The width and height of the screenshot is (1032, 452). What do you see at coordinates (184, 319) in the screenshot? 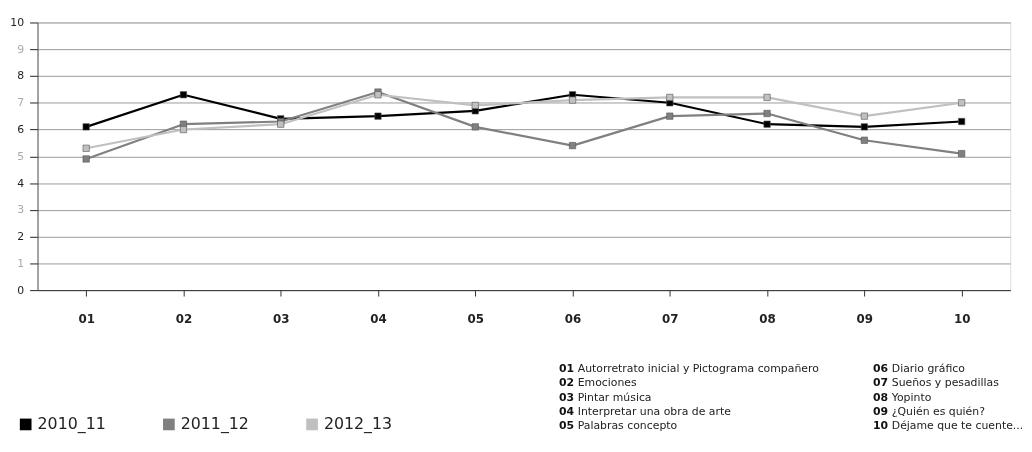
I see `x-tick-label: 02` at bounding box center [184, 319].